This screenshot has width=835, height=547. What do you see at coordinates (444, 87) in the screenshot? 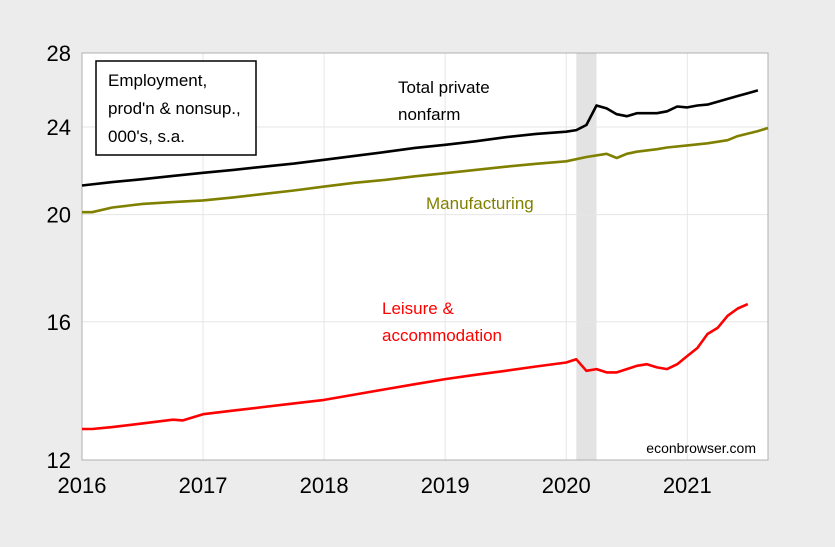
I see `series-label-total-line-1: Total private` at bounding box center [444, 87].